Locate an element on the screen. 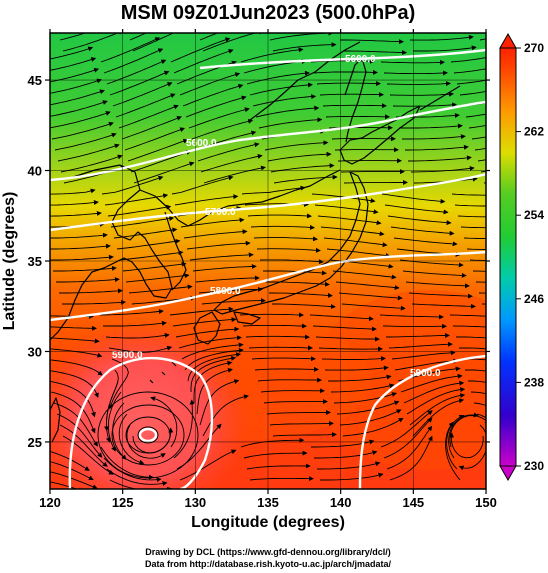 The width and height of the screenshot is (548, 573). x-tick-label: 150 is located at coordinates (486, 502).